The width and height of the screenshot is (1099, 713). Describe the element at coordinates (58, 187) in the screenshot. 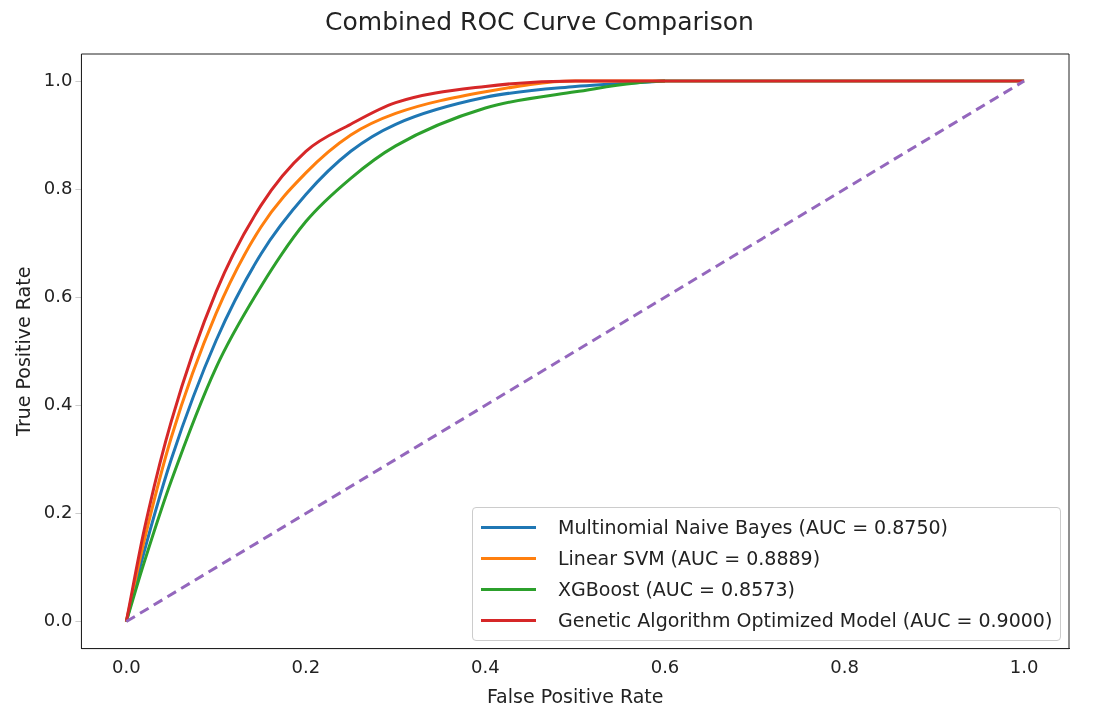

I see `y-tick-label: 0.8` at that location.